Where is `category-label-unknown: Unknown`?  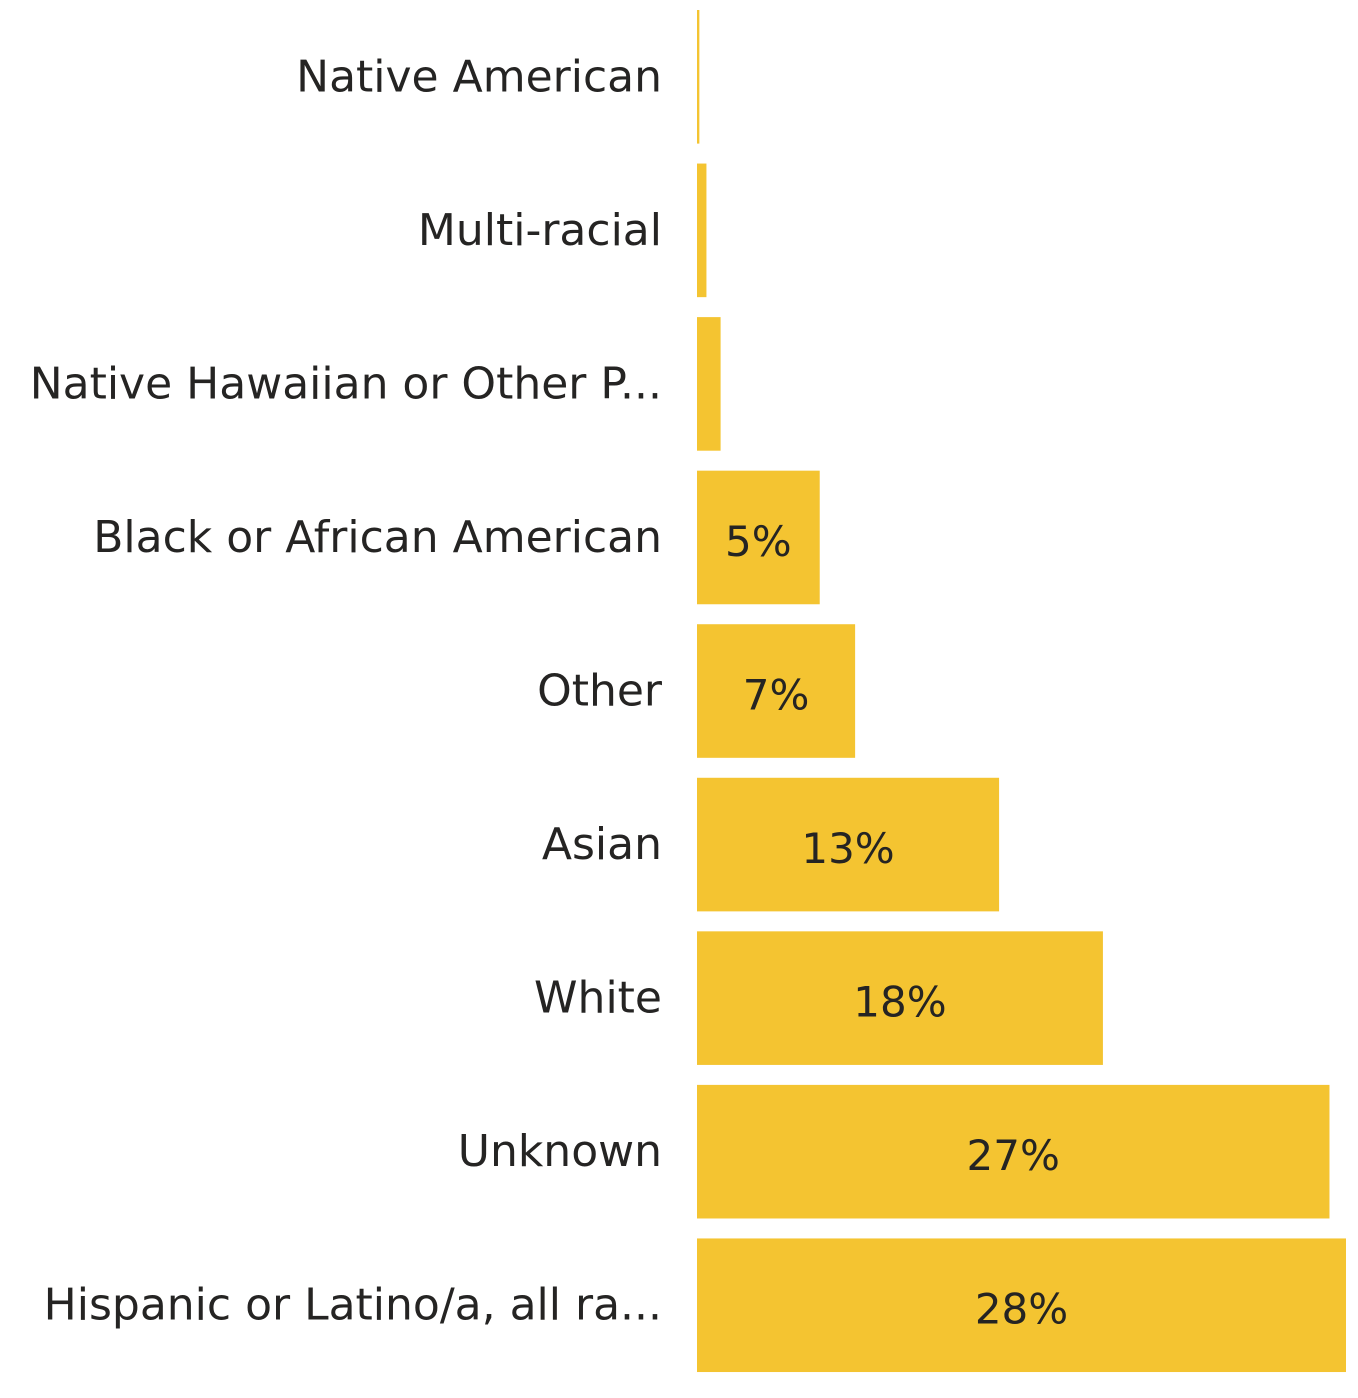 category-label-unknown: Unknown is located at coordinates (560, 1151).